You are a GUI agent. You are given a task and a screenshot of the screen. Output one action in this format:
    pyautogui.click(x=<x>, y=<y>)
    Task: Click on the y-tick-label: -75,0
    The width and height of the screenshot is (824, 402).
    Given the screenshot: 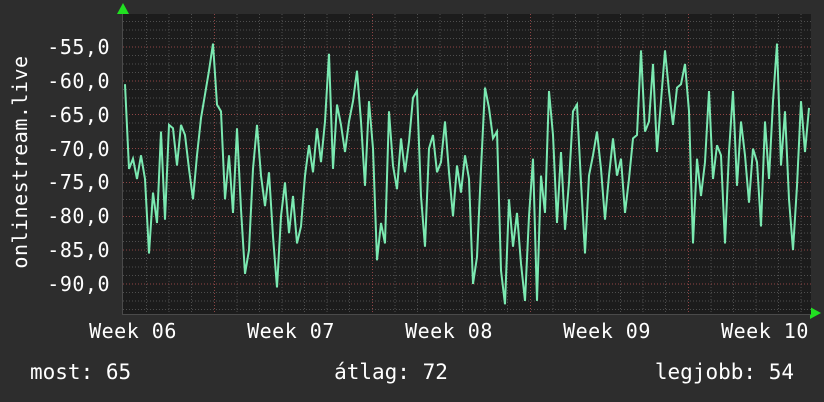 What is the action you would take?
    pyautogui.click(x=78, y=182)
    